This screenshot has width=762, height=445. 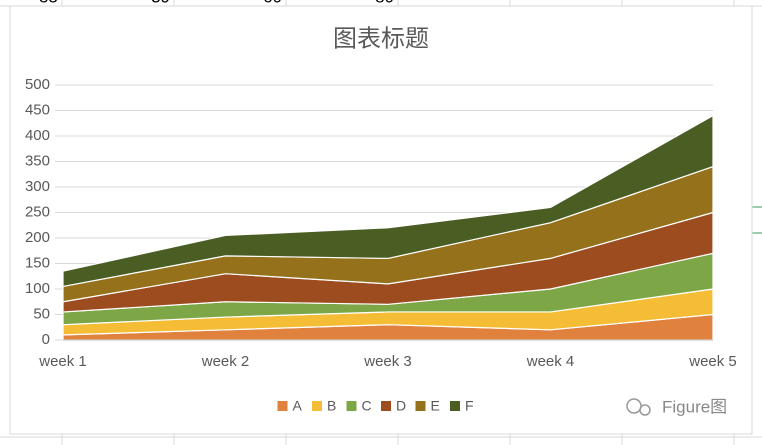 What do you see at coordinates (712, 361) in the screenshot?
I see `x-tick-label: week 5` at bounding box center [712, 361].